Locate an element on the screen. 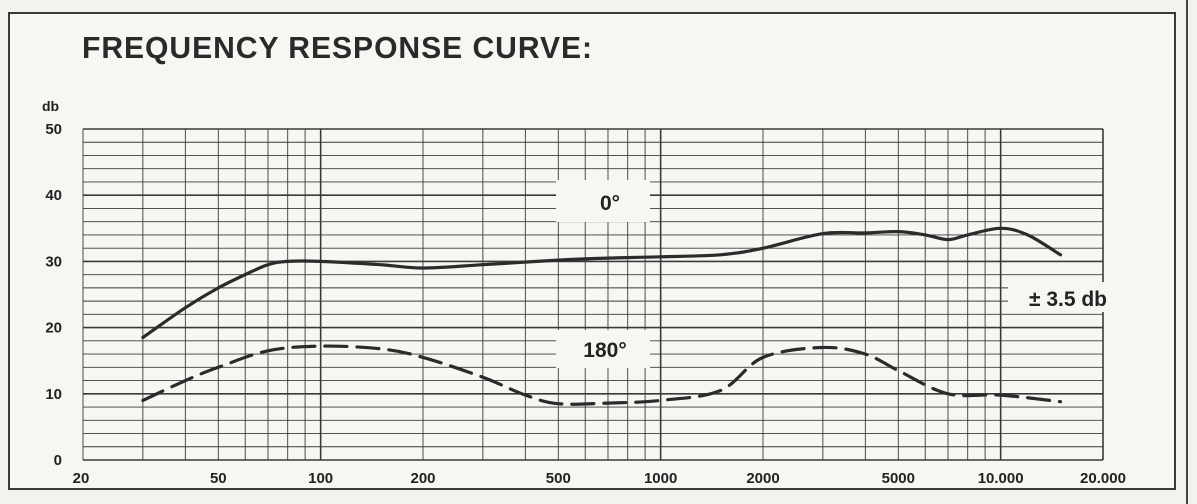  series-line-180deg is located at coordinates (602, 375).